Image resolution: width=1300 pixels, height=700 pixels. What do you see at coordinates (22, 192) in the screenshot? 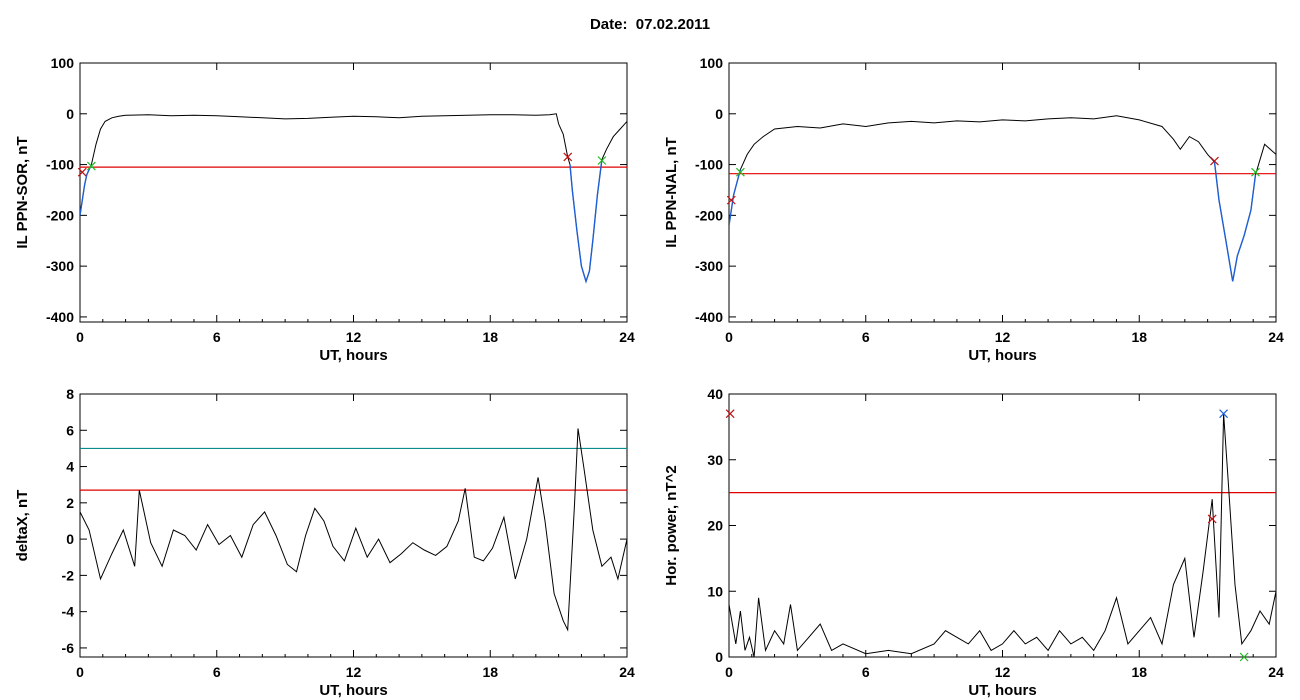
I see `y-axis-title: IL PPN-SOR, nT` at bounding box center [22, 192].